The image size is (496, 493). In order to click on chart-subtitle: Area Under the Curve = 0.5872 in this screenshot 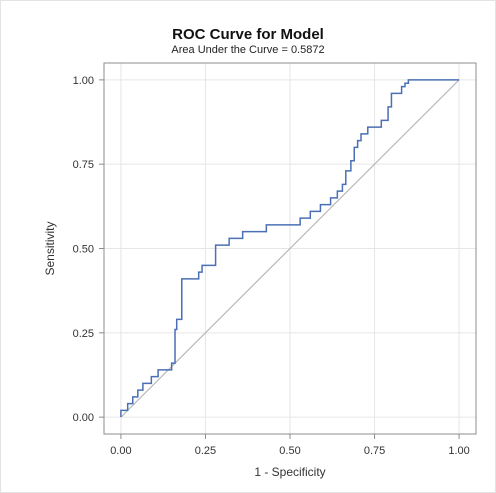, I will do `click(248, 50)`.